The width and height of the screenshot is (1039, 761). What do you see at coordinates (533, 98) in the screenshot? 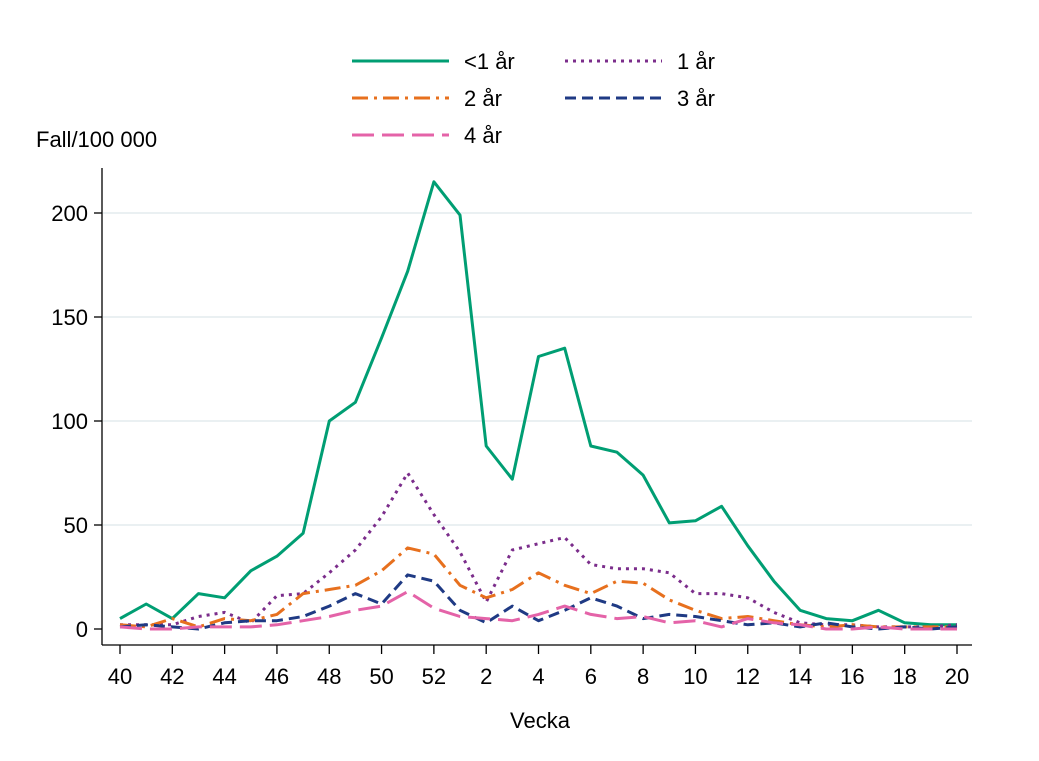
I see `legend: <1 år 1 år 2 år 3 år 4 år` at bounding box center [533, 98].